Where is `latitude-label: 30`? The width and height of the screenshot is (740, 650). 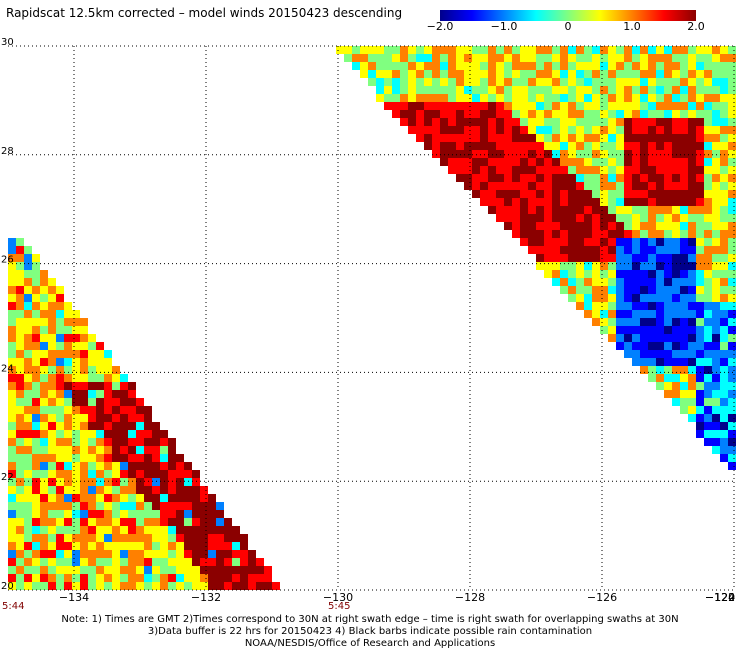
latitude-label: 30 is located at coordinates (7, 42).